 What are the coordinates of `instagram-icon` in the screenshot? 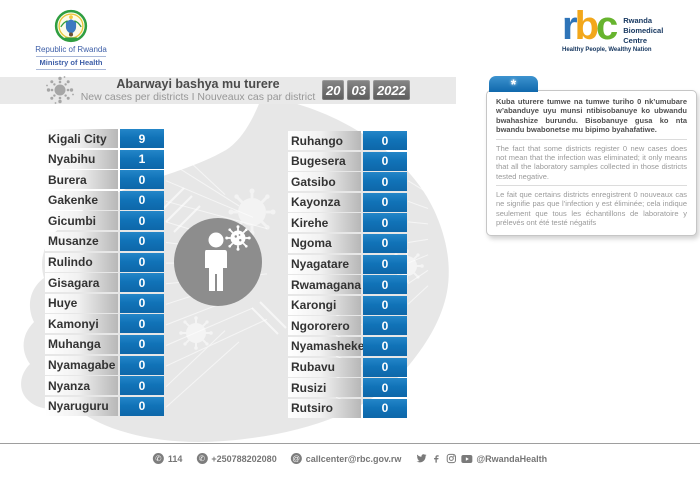 It's located at (451, 458).